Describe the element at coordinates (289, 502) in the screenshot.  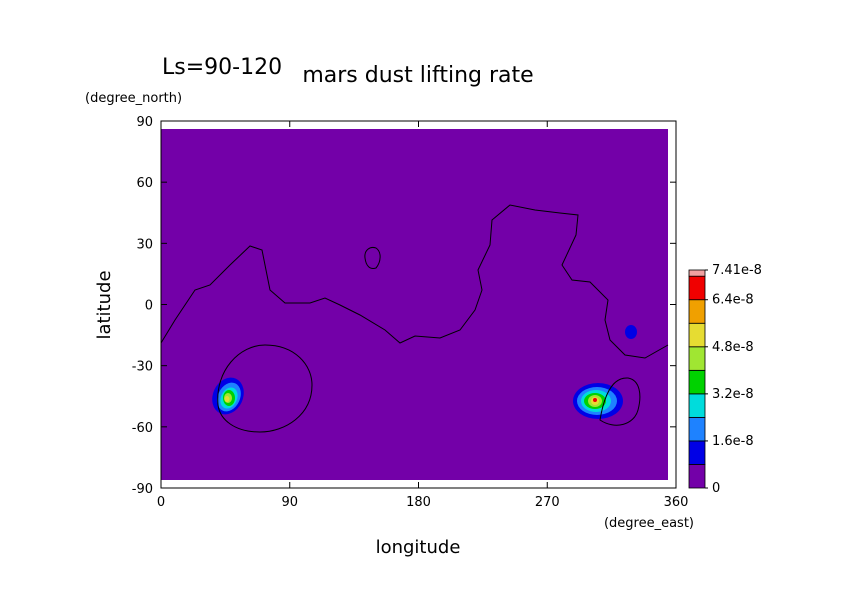
I see `x-tick-label: 90` at that location.